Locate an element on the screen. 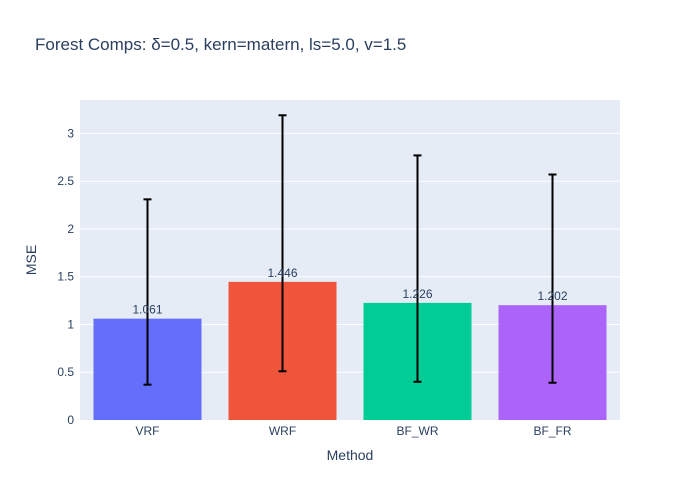  y-tick-label: 2 is located at coordinates (70, 229).